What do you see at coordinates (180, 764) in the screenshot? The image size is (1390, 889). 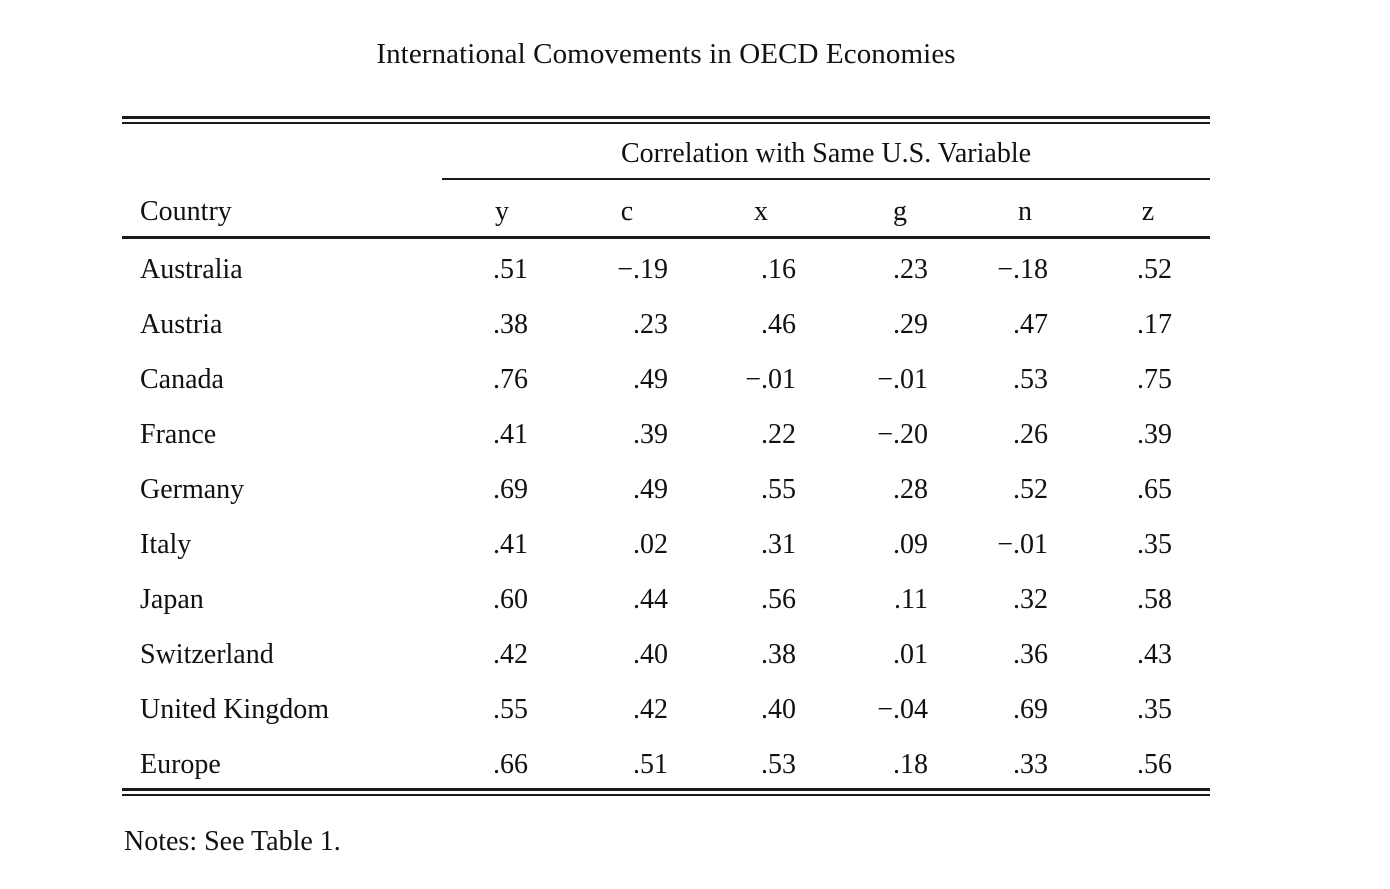 I see `row-country-label: Europe` at bounding box center [180, 764].